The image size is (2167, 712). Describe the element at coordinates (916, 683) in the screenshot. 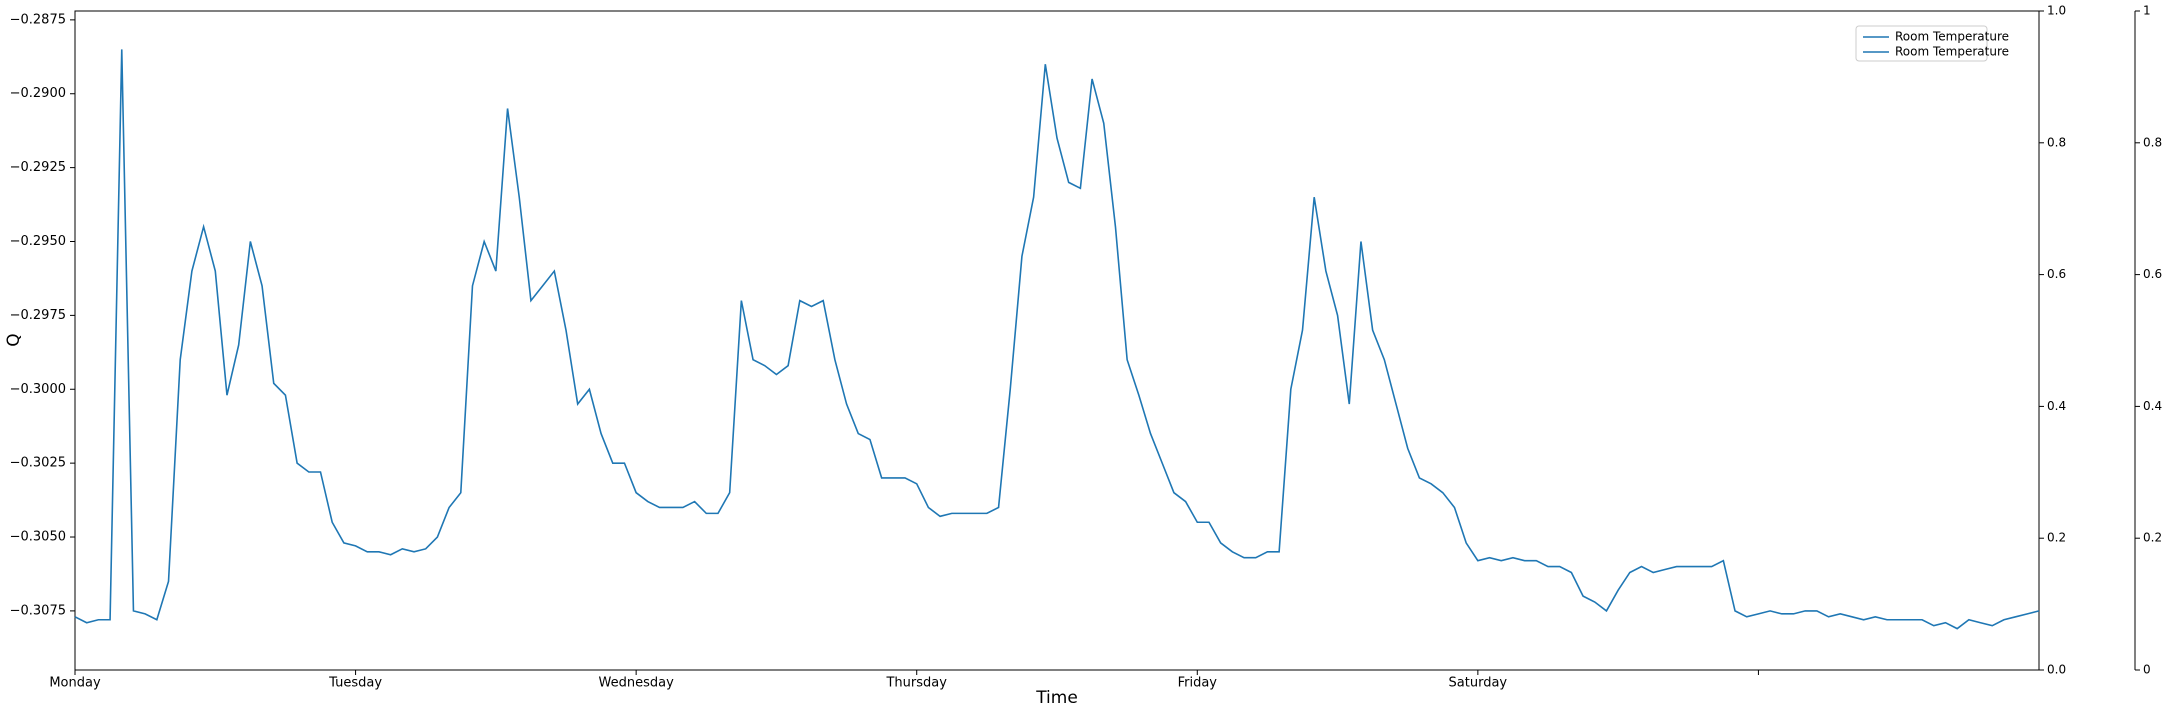

I see `x-tick-label: Thursday` at that location.